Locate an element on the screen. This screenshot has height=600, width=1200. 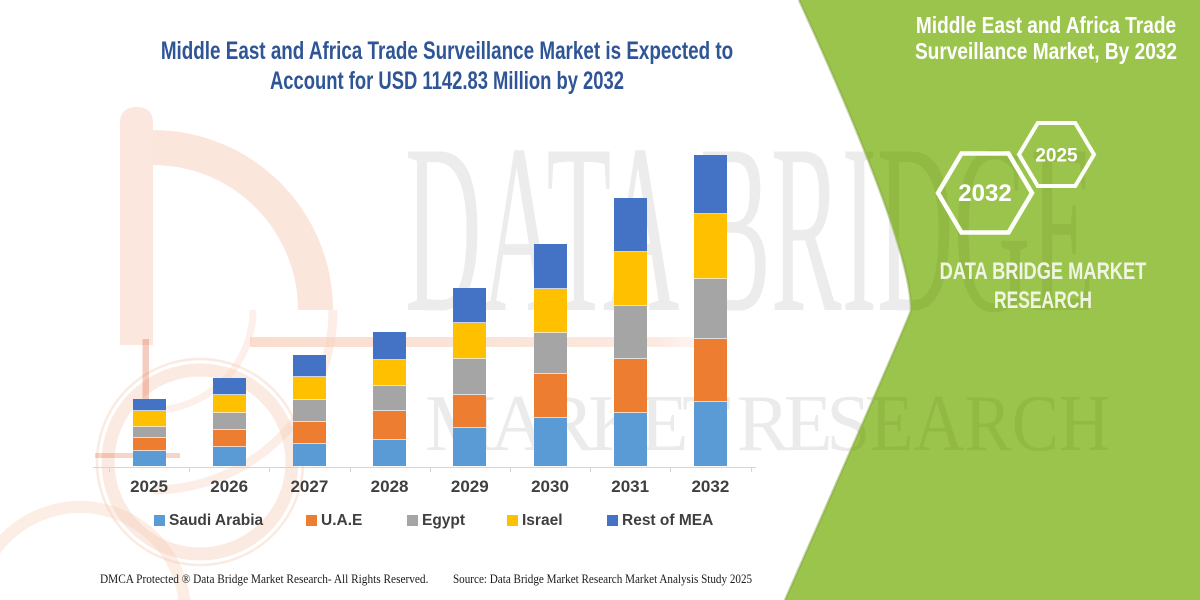
bar-segment-2026-israel is located at coordinates (229, 404).